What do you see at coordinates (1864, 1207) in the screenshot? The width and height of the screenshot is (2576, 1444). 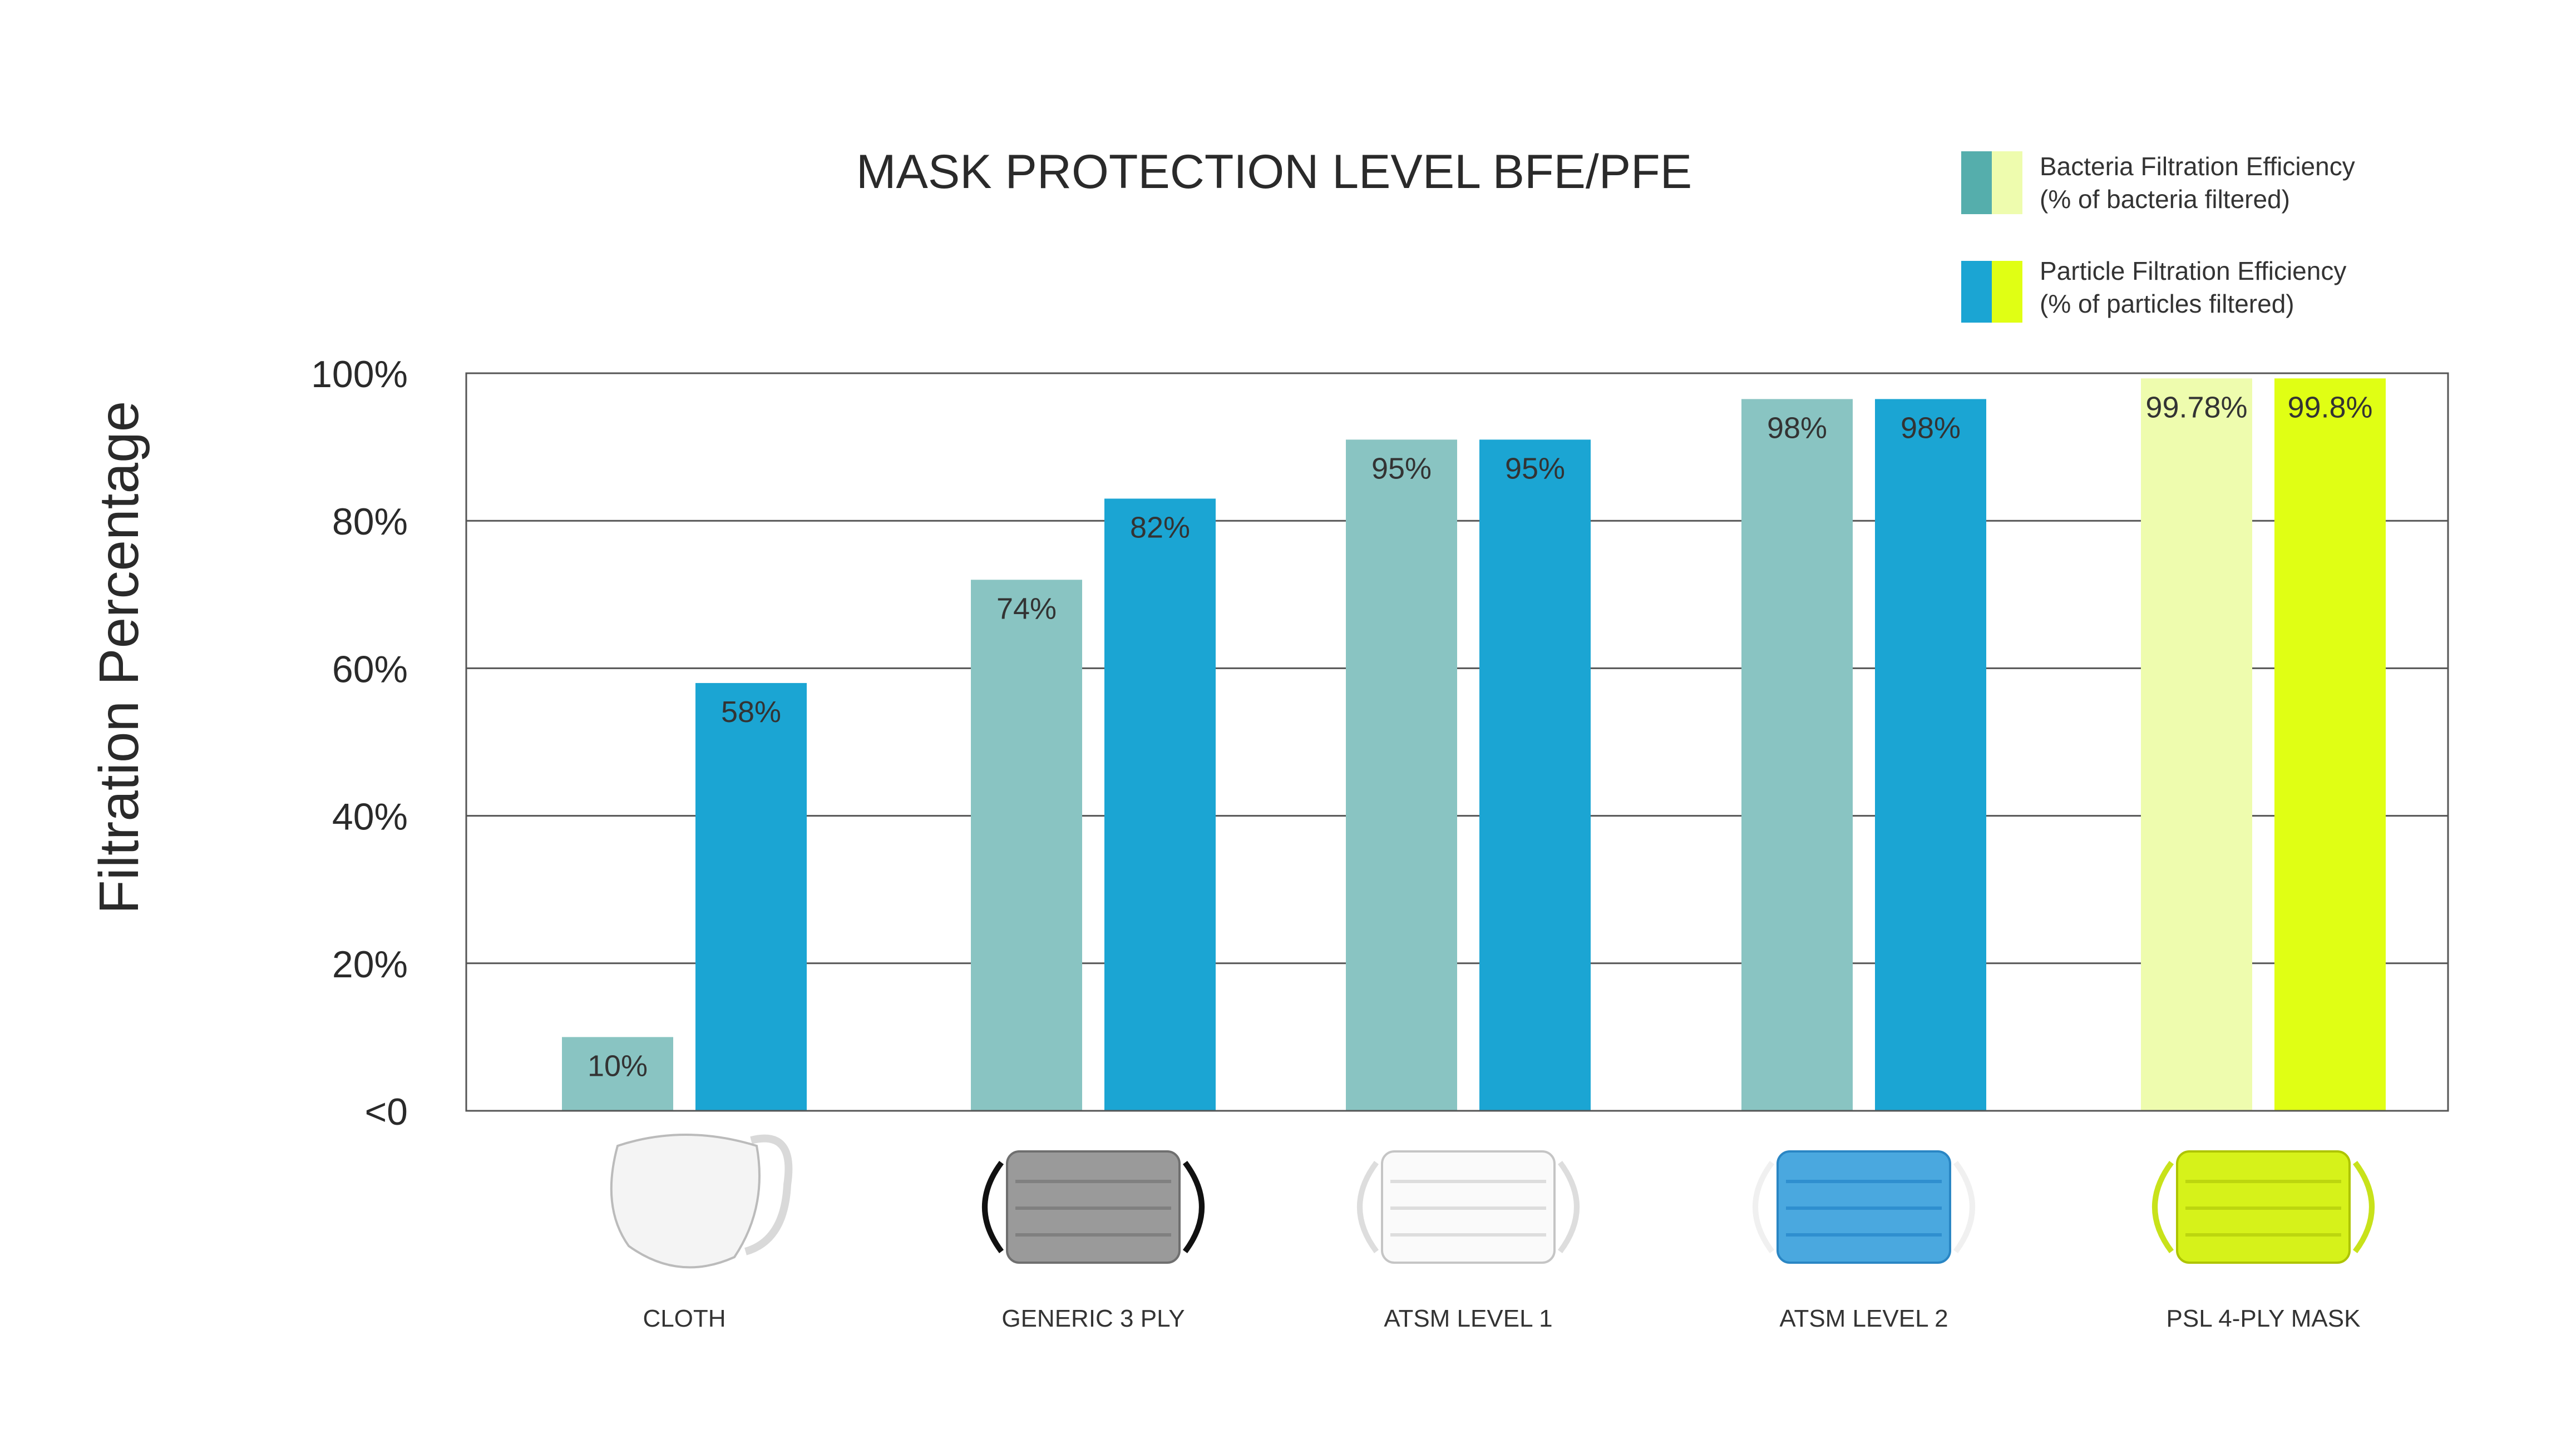 I see `atsm-level-2-mask-icon` at bounding box center [1864, 1207].